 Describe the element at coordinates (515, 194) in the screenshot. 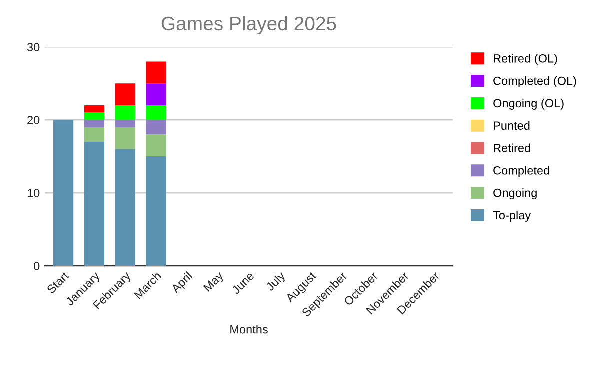

I see `legend-label: Ongoing` at that location.